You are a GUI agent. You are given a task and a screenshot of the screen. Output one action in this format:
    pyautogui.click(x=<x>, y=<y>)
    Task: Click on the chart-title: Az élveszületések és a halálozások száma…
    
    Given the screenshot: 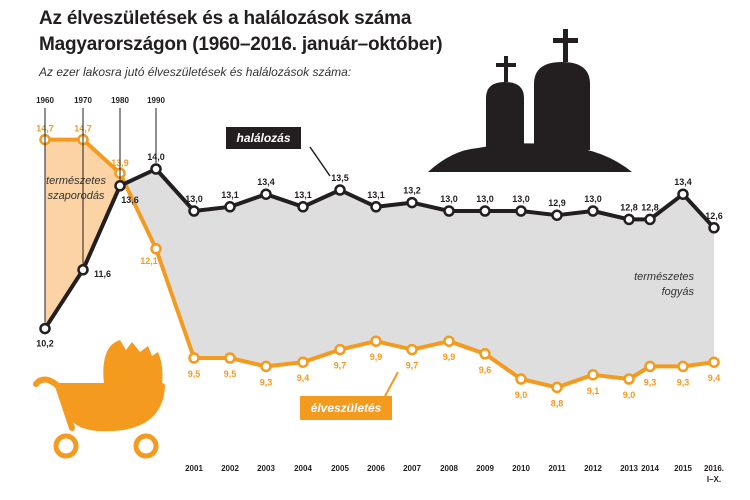 What is the action you would take?
    pyautogui.click(x=241, y=32)
    